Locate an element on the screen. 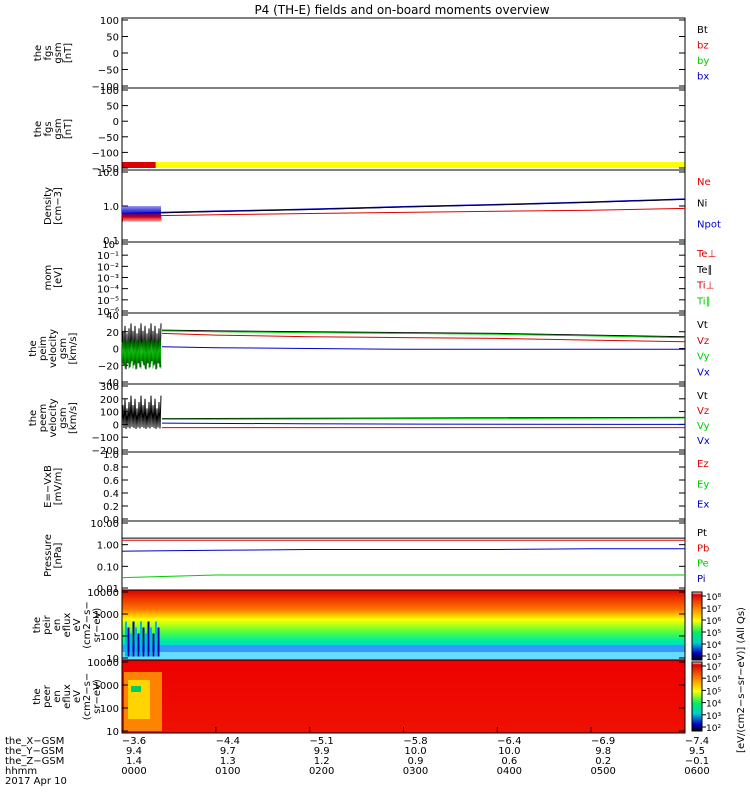 This screenshot has height=804, width=750. colorbar-tick-label: 10⁵ is located at coordinates (713, 634).